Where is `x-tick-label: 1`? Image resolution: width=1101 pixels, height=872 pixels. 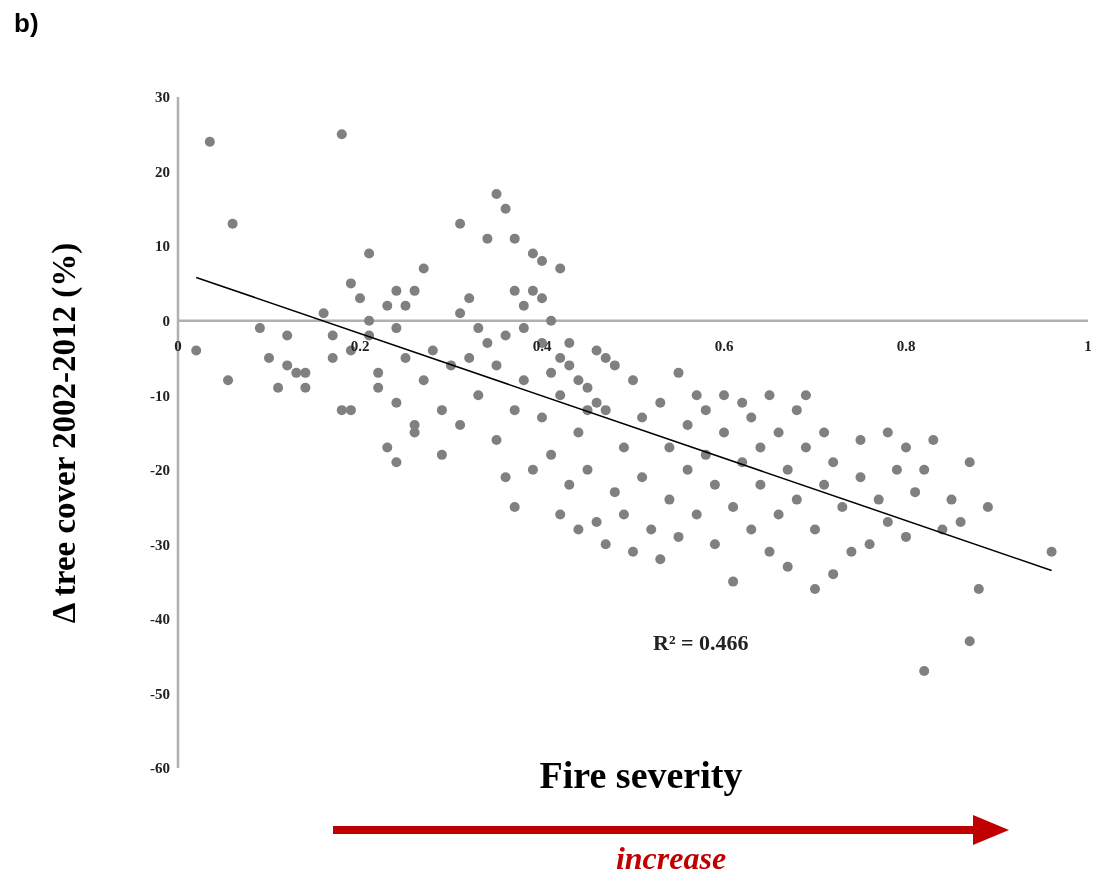 x-tick-label: 1 is located at coordinates (1088, 345).